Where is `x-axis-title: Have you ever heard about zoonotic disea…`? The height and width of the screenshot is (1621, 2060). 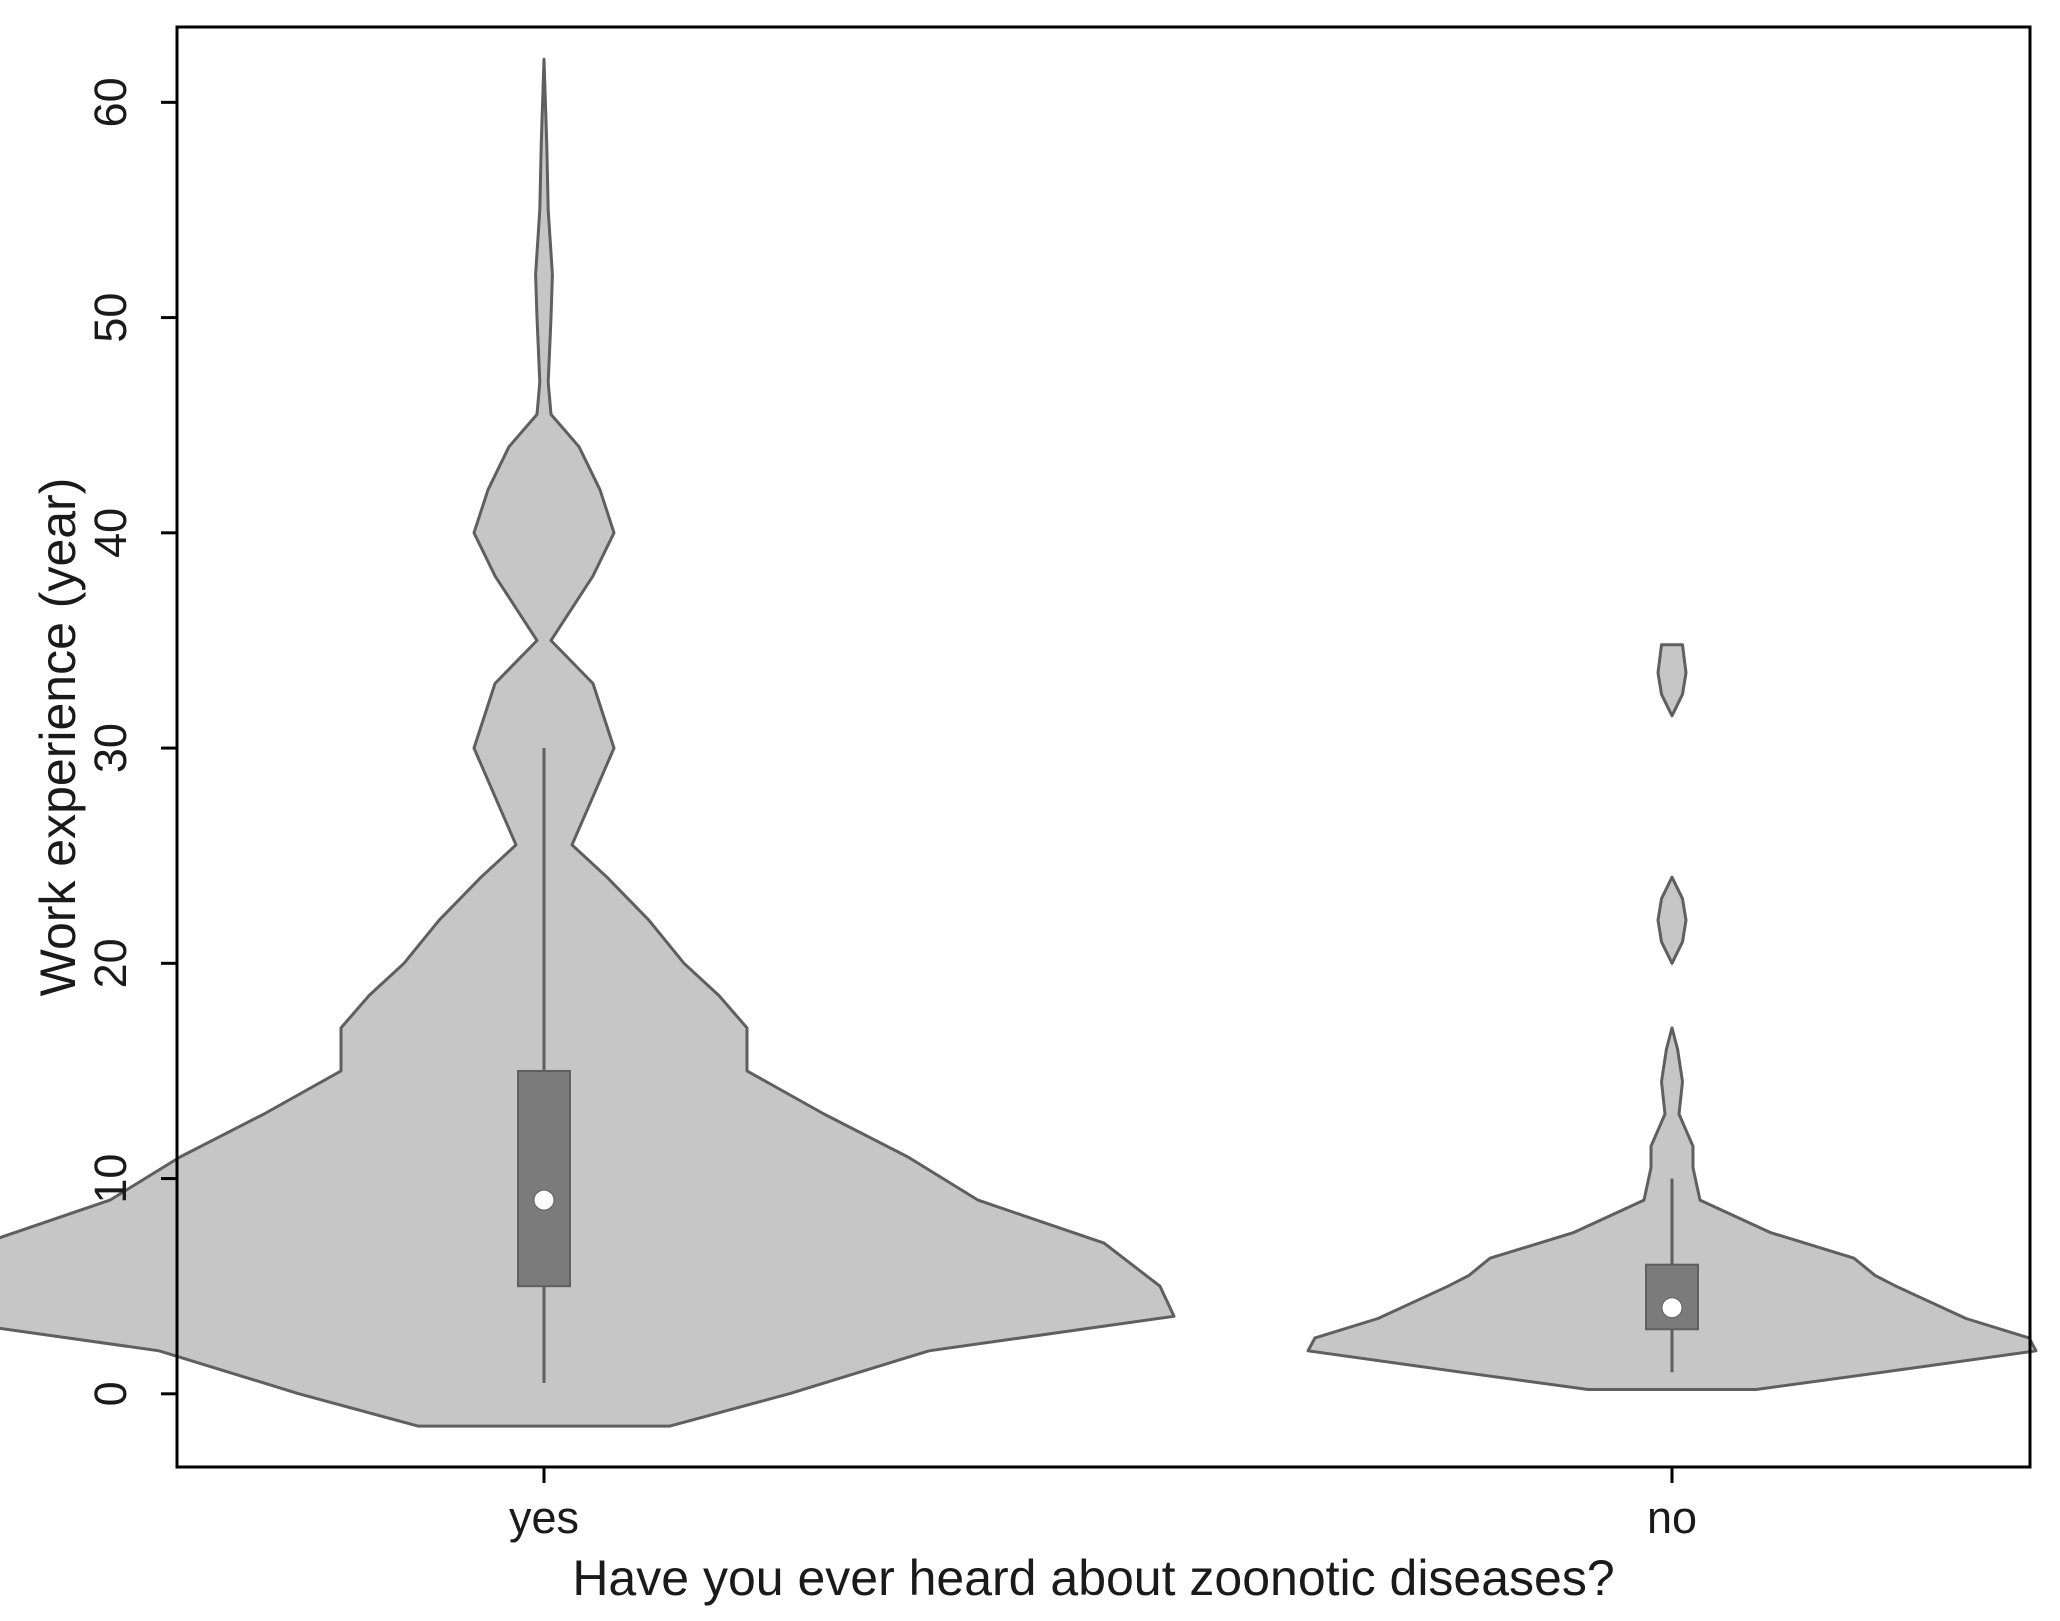 x-axis-title: Have you ever heard about zoonotic disea… is located at coordinates (1093, 1578).